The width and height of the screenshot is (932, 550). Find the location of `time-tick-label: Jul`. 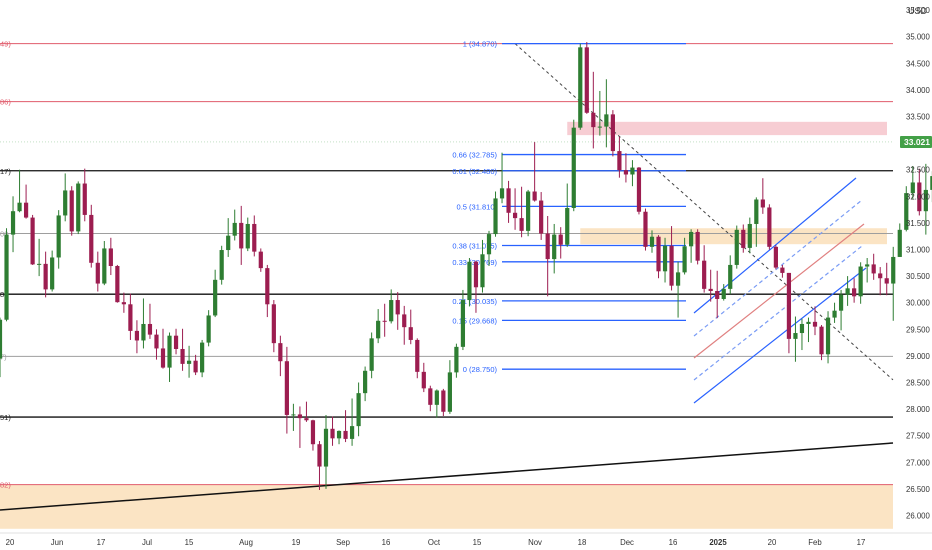

time-tick-label: Jul is located at coordinates (147, 542).